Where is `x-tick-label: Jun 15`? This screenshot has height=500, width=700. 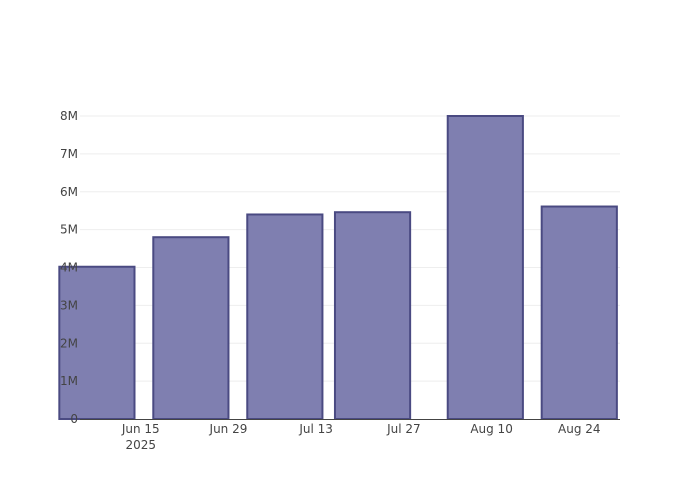 x-tick-label: Jun 15 is located at coordinates (140, 429).